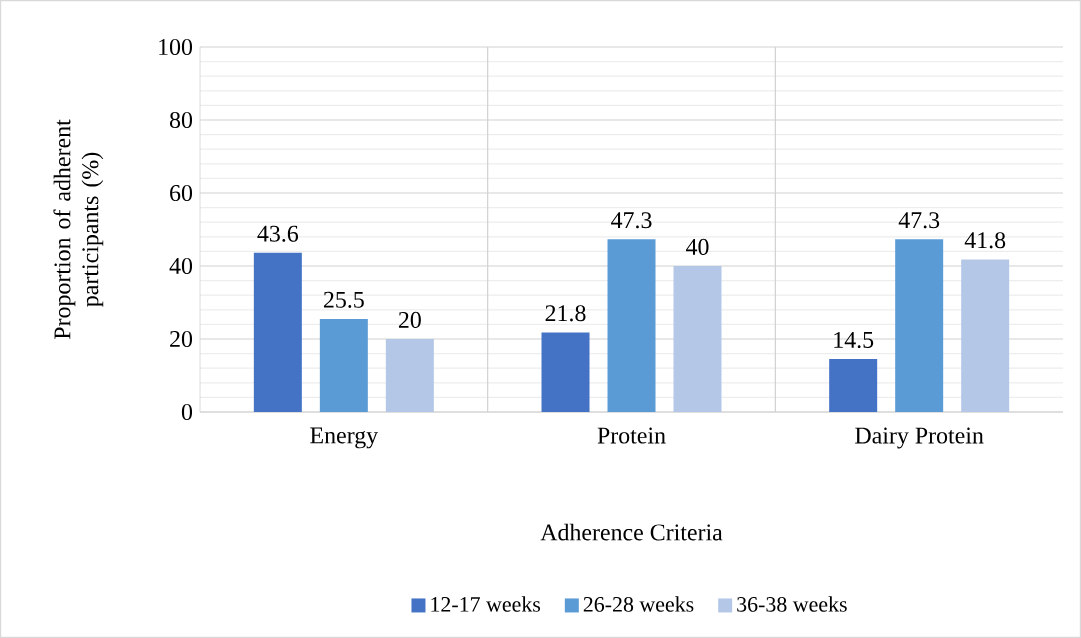  I want to click on data-label: 41.8, so click(985, 240).